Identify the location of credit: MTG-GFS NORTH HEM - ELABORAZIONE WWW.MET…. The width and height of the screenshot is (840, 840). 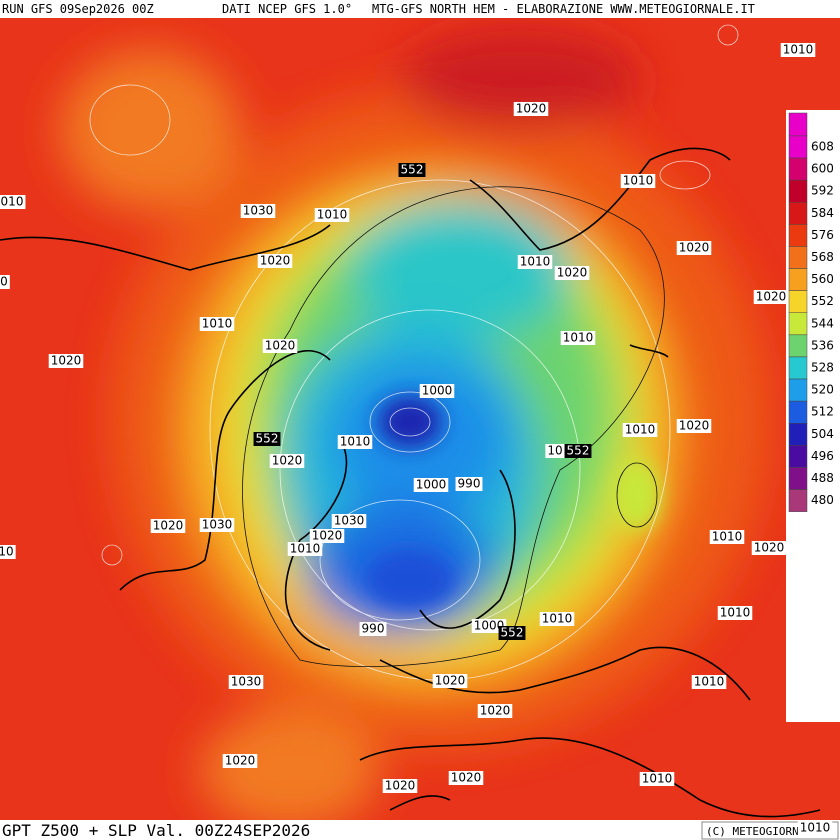
(563, 9).